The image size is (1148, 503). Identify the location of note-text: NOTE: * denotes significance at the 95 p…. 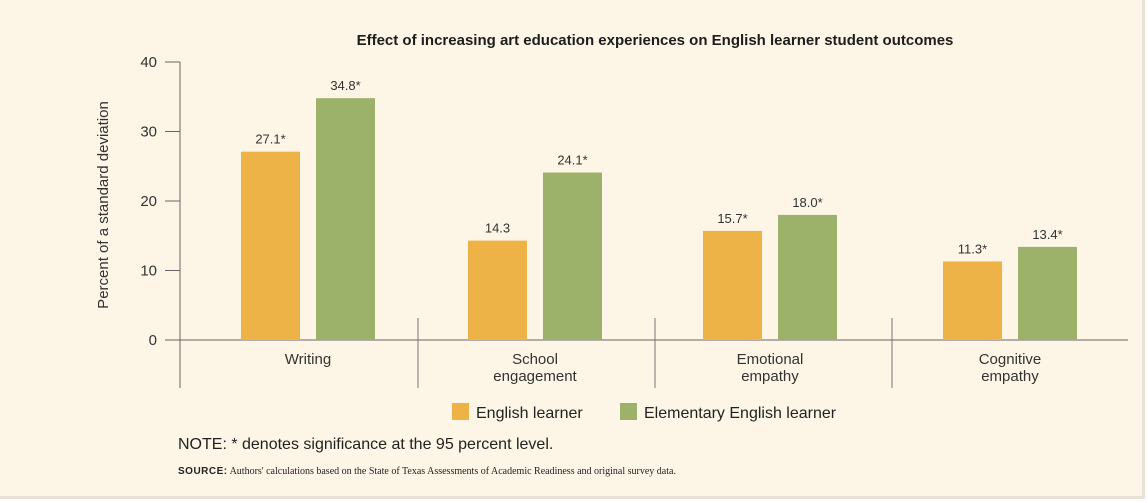
(366, 444).